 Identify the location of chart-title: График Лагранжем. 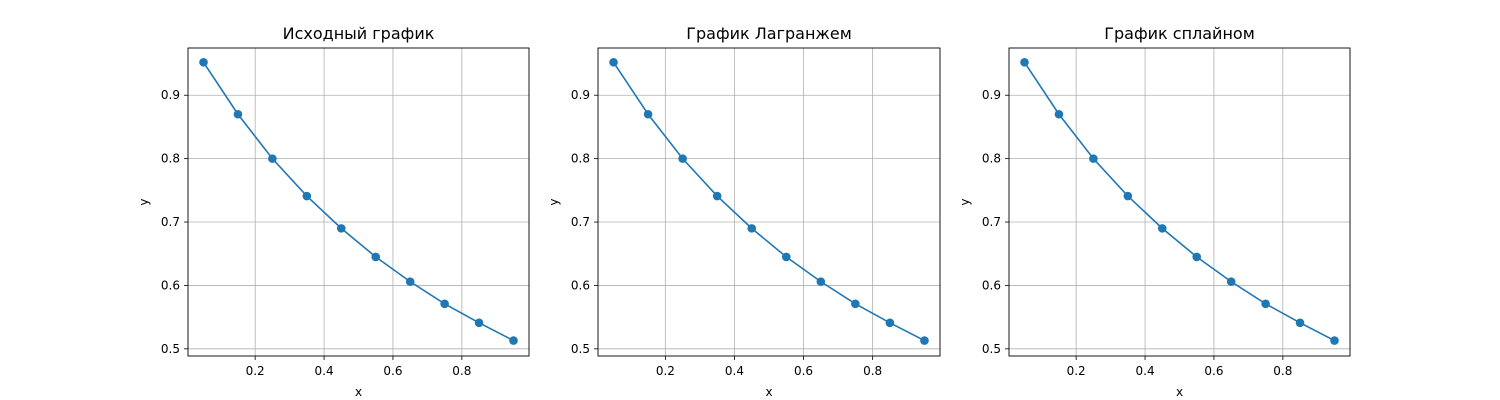
(769, 33).